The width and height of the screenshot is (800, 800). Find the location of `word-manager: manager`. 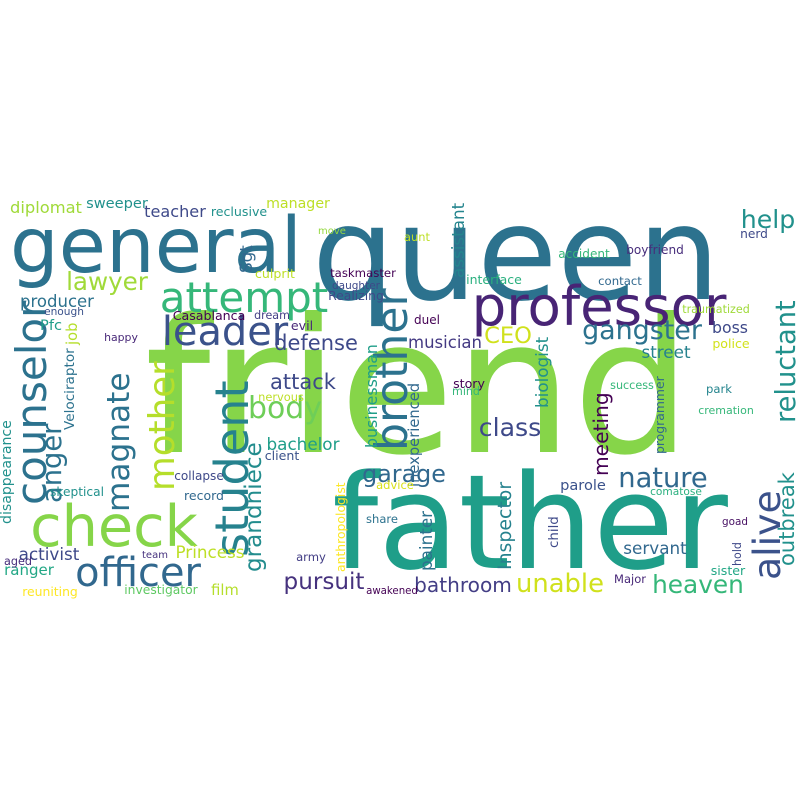

word-manager: manager is located at coordinates (298, 203).